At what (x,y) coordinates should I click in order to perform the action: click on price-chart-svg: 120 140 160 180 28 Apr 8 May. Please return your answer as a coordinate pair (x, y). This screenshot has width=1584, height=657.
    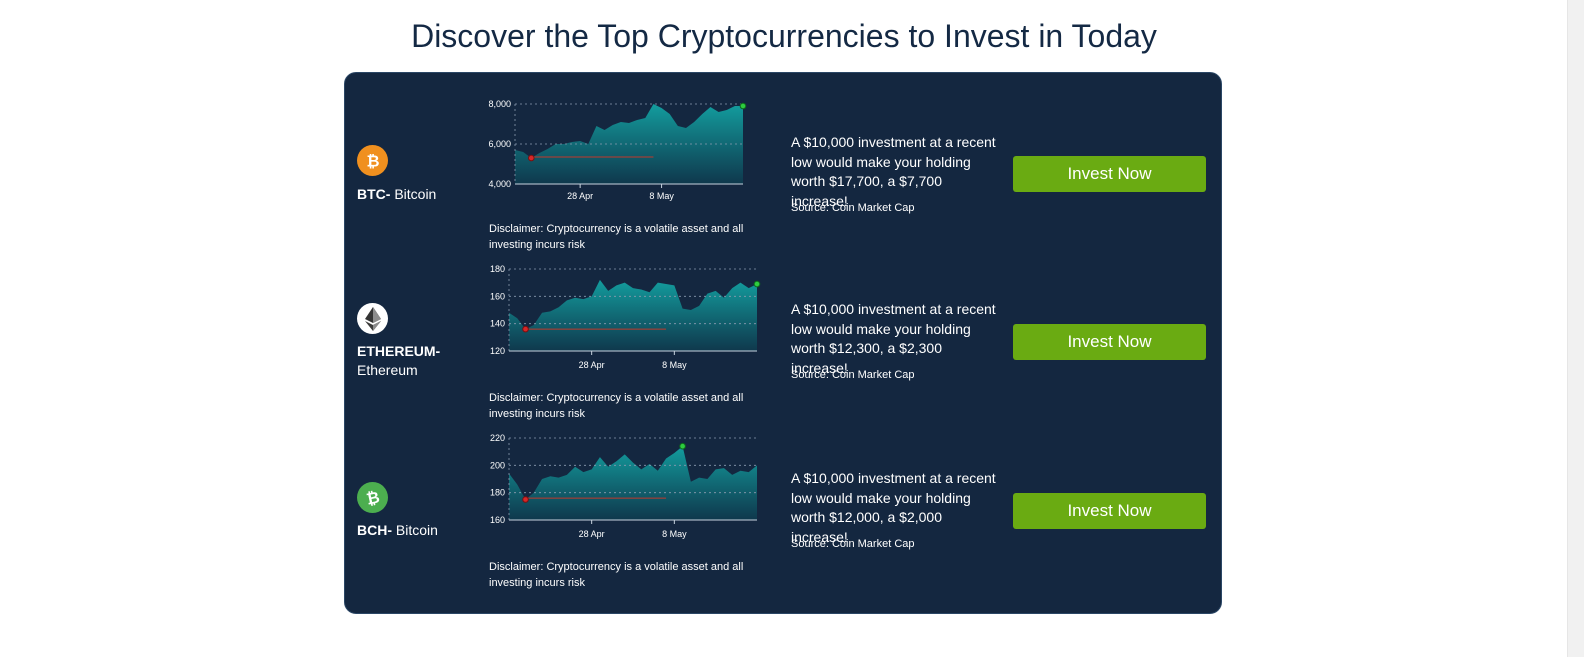
    Looking at the image, I should click on (625, 317).